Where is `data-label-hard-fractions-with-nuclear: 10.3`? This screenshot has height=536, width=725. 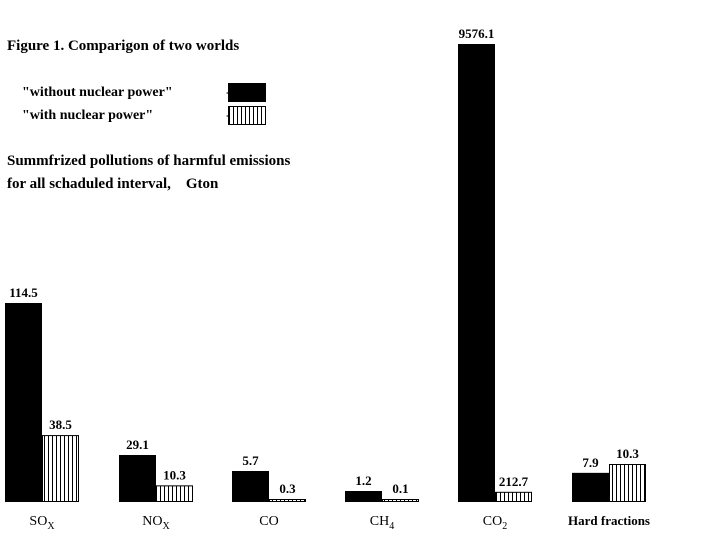
data-label-hard-fractions-with-nuclear: 10.3 is located at coordinates (627, 453).